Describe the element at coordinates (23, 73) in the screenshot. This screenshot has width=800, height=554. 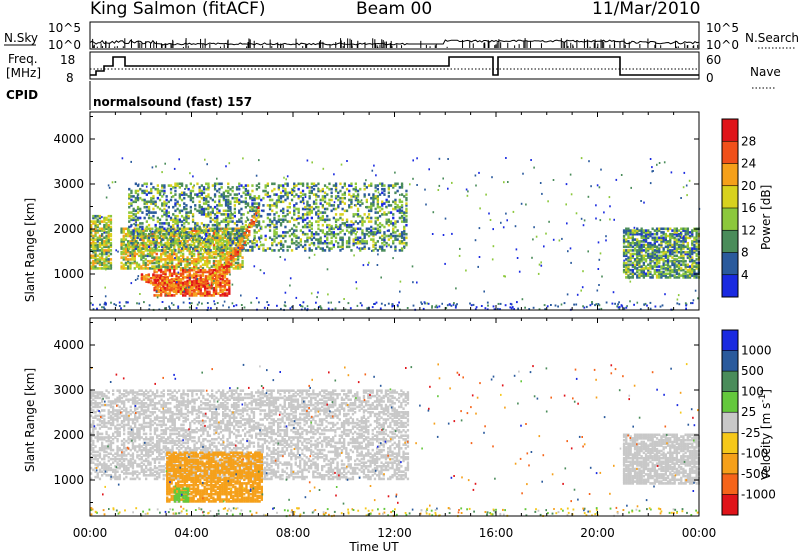
I see `freq-unit-label: [MHz]` at that location.